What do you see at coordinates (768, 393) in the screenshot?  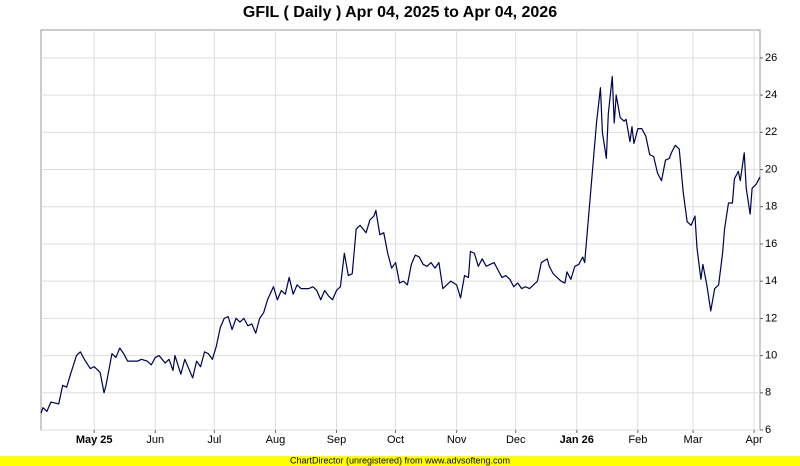 I see `y-tick-label: 8` at bounding box center [768, 393].